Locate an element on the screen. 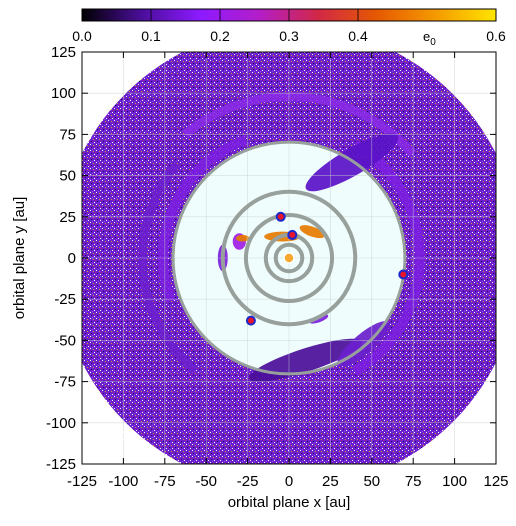 The height and width of the screenshot is (526, 516). colorbar: 0.0 0.1 0.2 0.3 0.4 0.6 e0 is located at coordinates (289, 28).